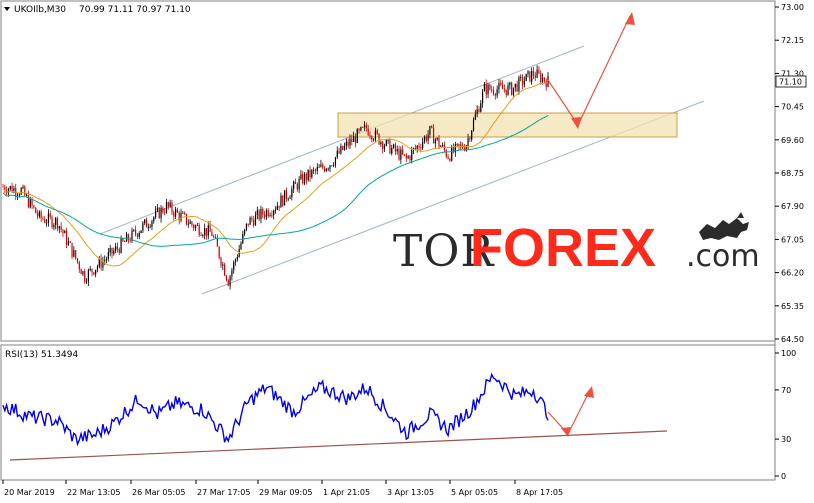  What do you see at coordinates (570, 411) in the screenshot?
I see `rsi-forecast-arrow` at bounding box center [570, 411].